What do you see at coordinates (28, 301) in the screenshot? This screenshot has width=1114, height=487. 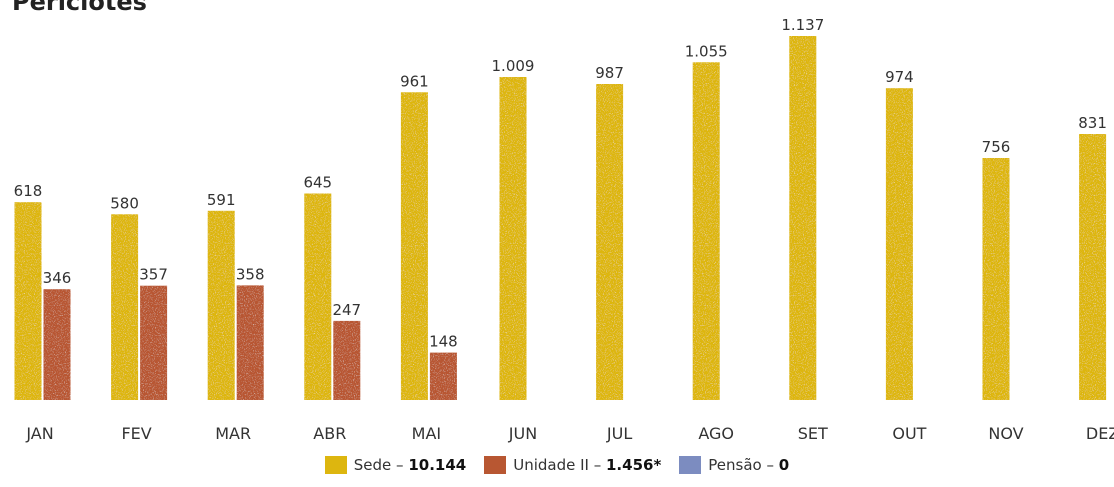 I see `bar-sede-jan` at bounding box center [28, 301].